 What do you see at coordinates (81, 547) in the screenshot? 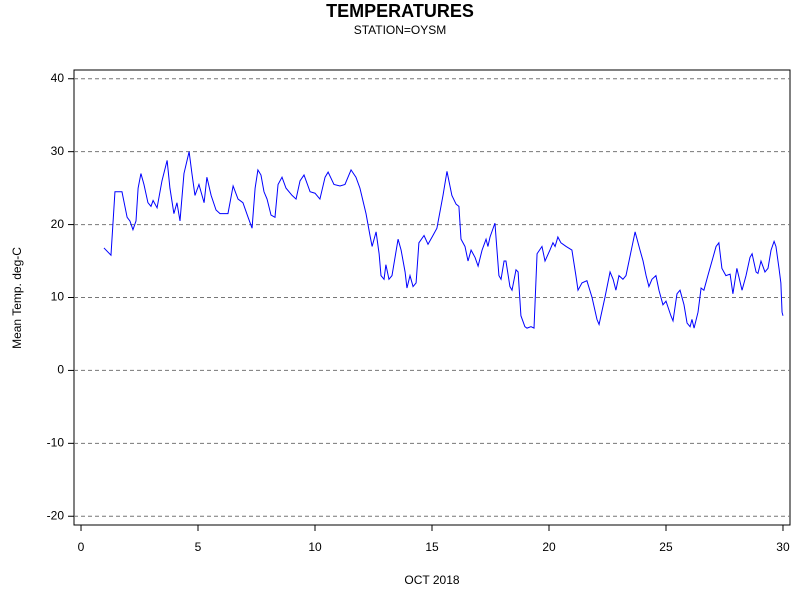
I see `x-tick-label: 0` at bounding box center [81, 547].